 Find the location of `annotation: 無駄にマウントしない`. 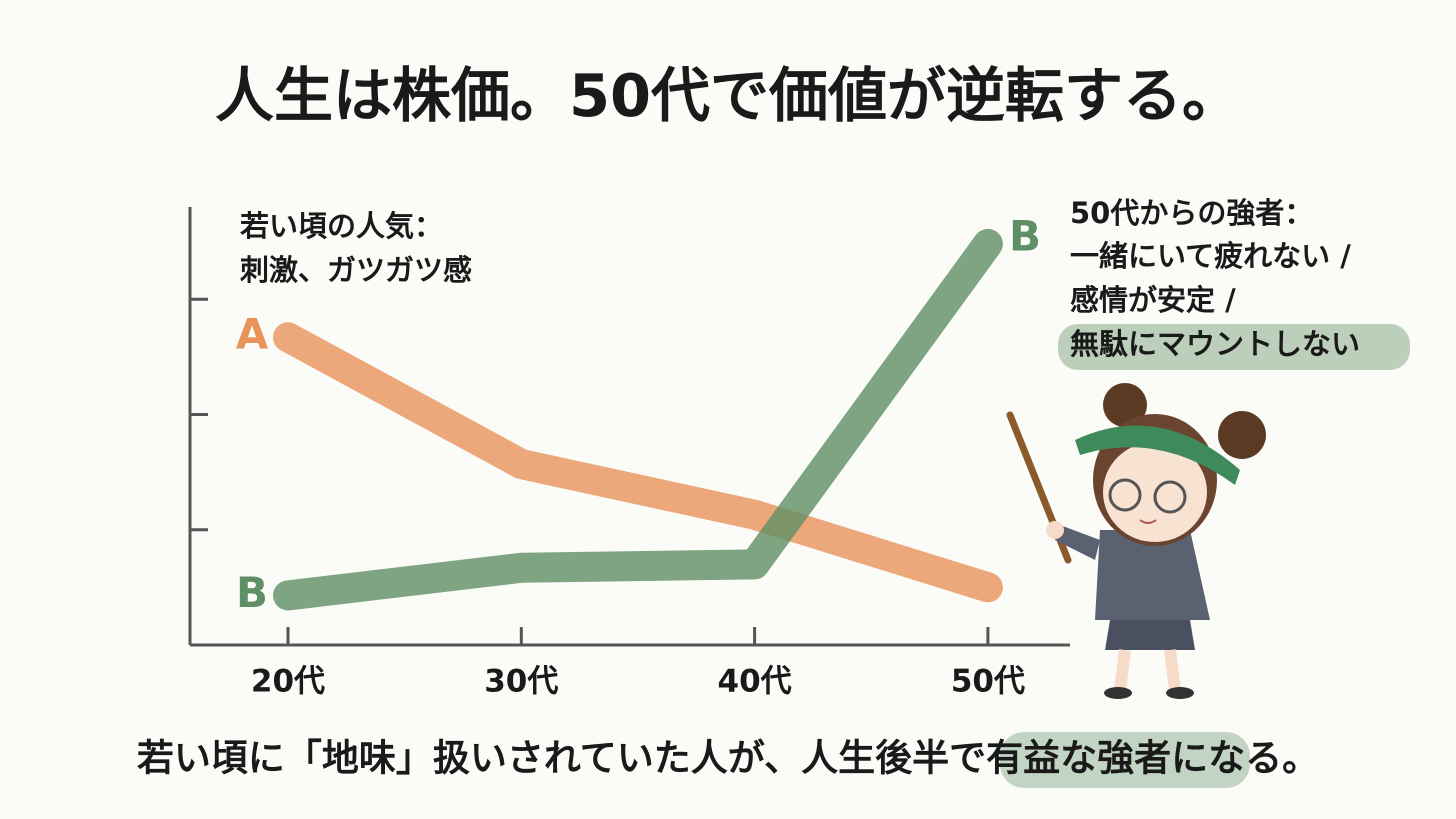

annotation: 無駄にマウントしない is located at coordinates (1215, 344).